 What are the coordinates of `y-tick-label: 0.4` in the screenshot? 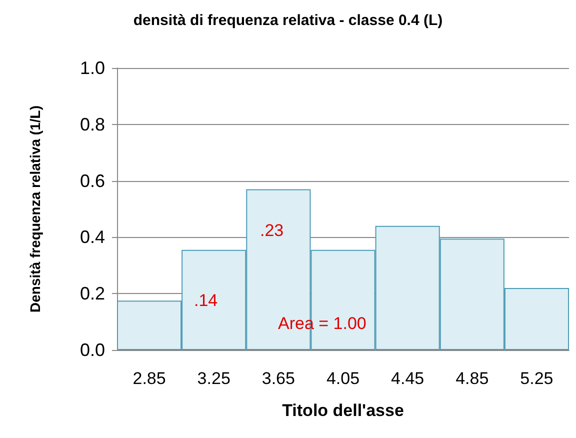 It's located at (92, 237).